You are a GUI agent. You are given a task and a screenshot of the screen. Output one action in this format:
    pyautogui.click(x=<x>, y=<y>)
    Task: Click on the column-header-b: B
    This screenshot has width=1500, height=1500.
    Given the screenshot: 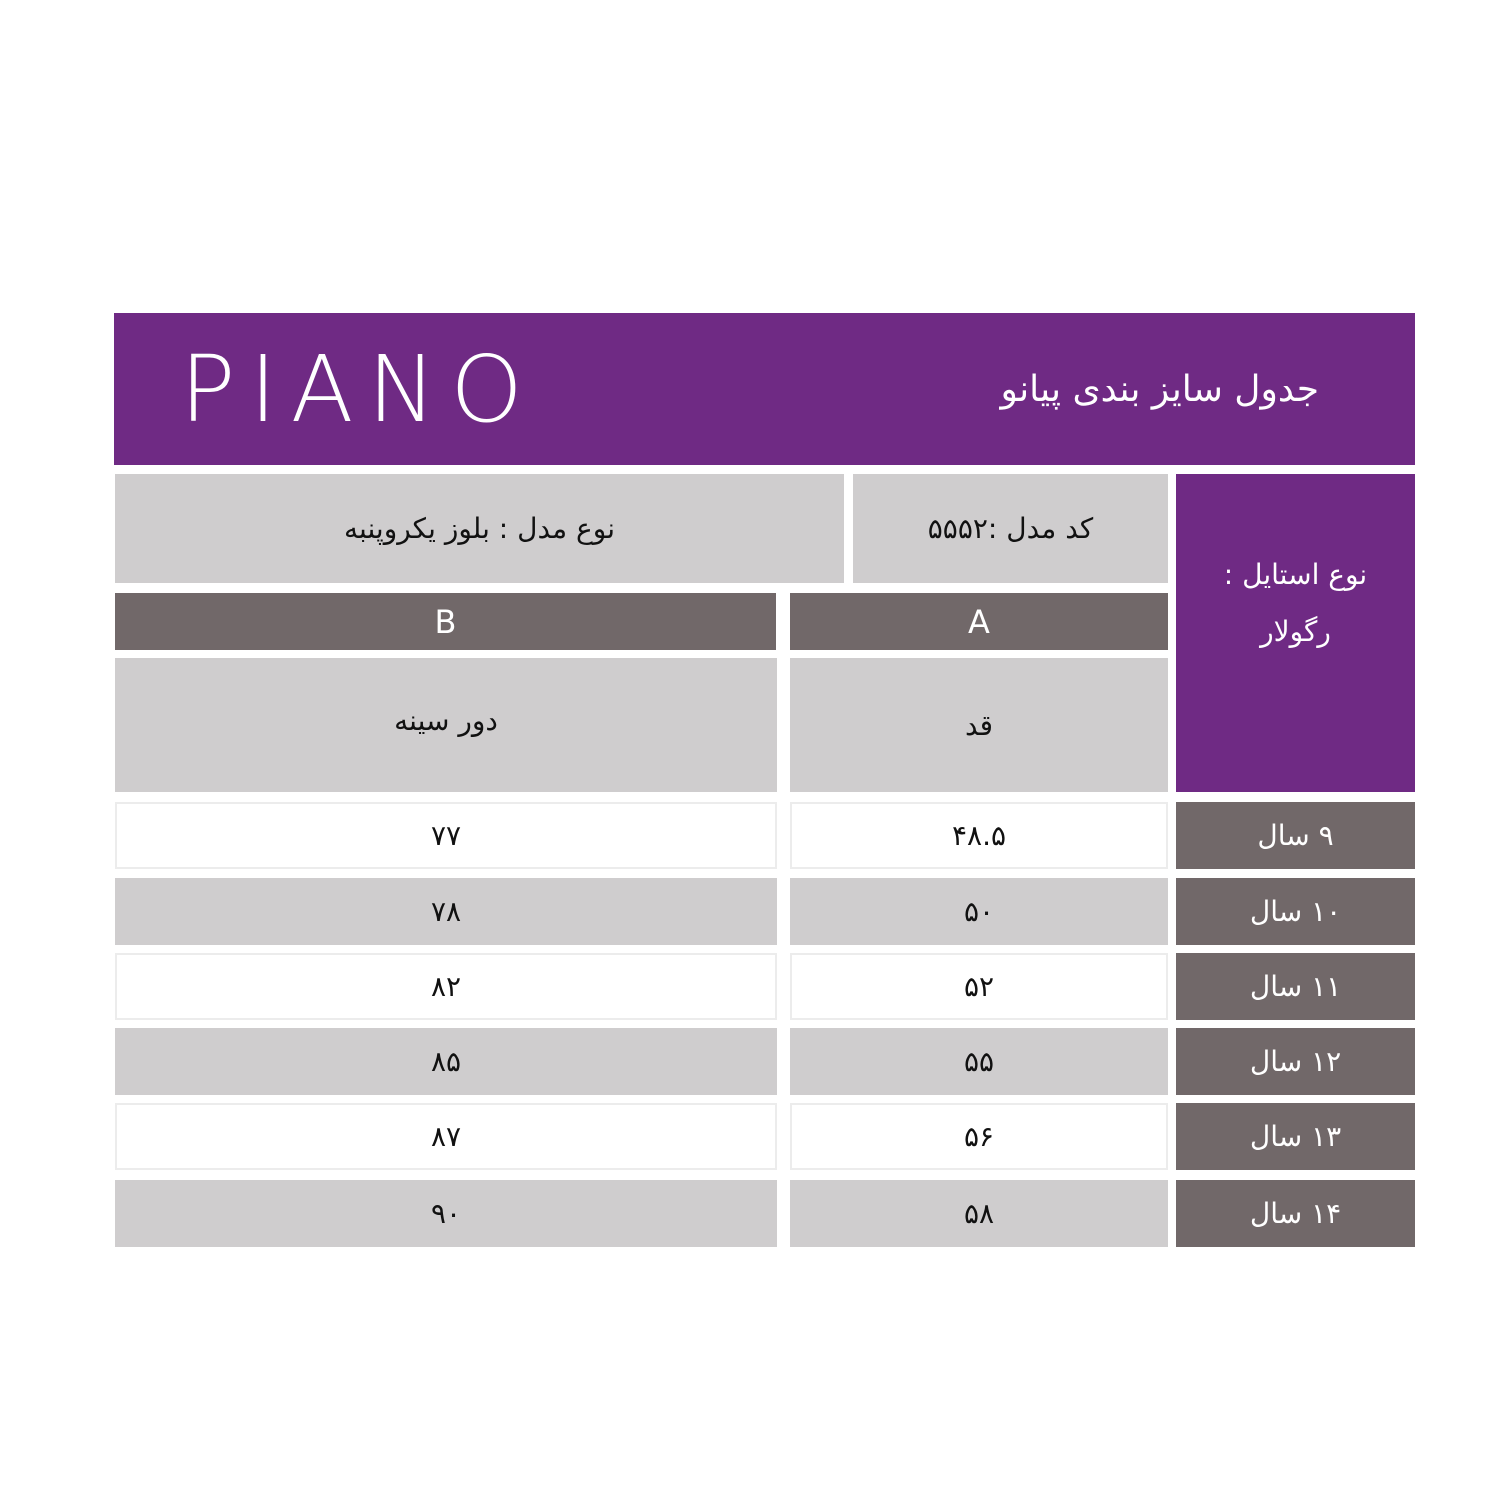 What is the action you would take?
    pyautogui.click(x=445, y=621)
    